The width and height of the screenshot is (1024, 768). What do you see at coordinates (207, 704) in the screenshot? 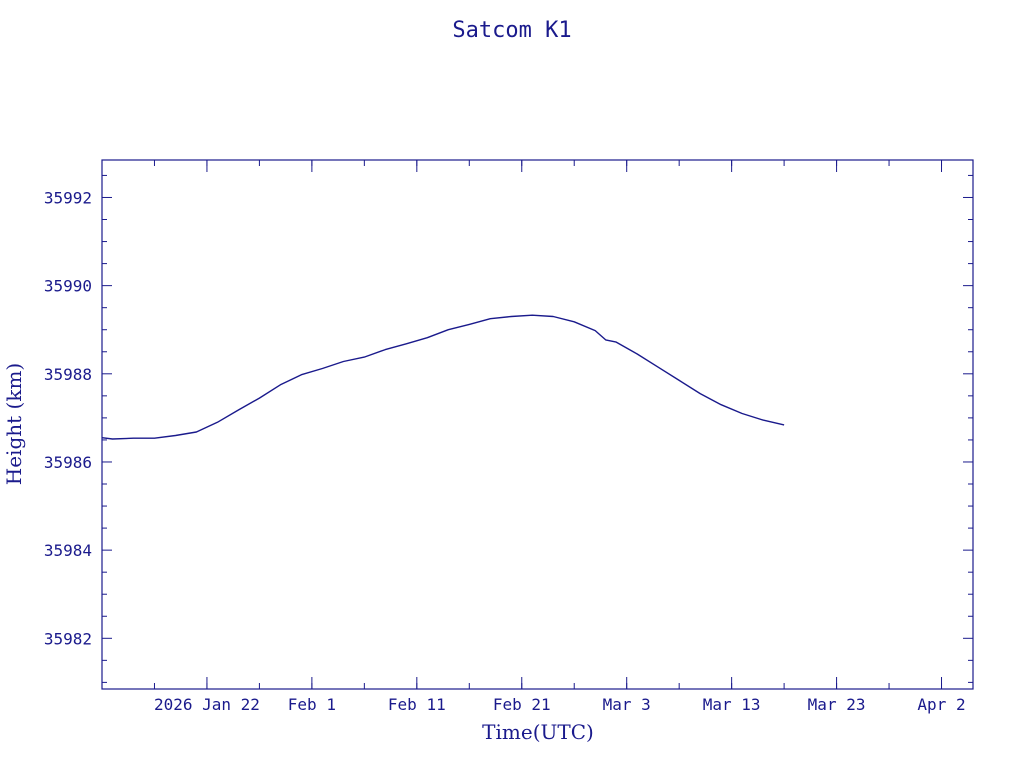
I see `x-tick-label: 2026 Jan 22` at bounding box center [207, 704].